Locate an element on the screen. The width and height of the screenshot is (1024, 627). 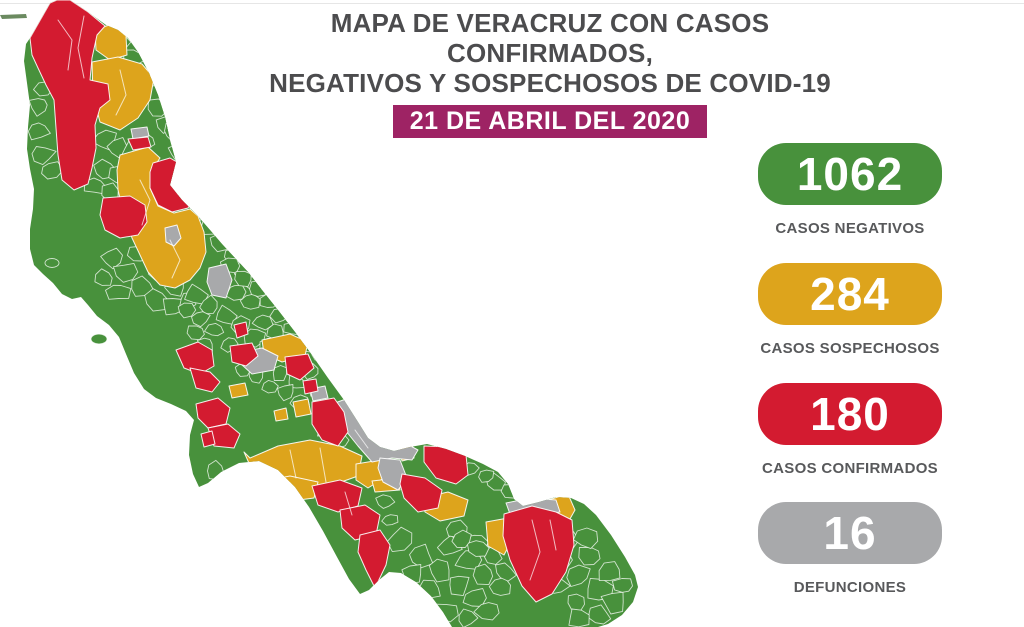
title-line-1: MAPA DE VERACRUZ CON CASOS CONFIRMADOS, is located at coordinates (550, 38).